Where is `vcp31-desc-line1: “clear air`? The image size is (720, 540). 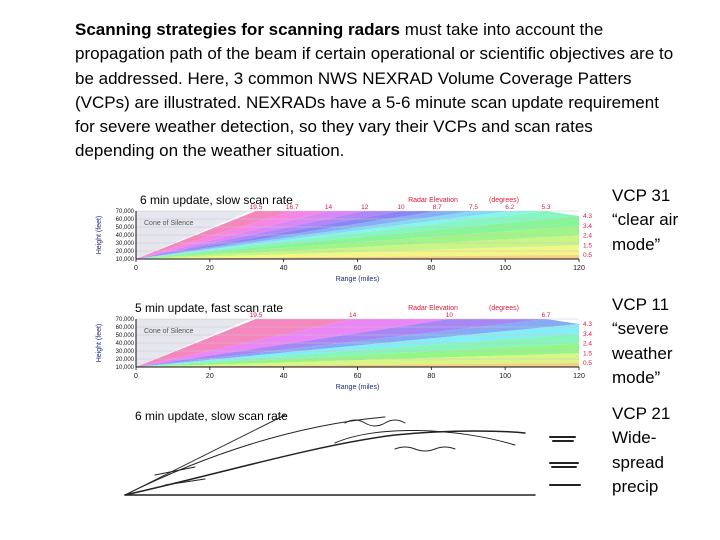 vcp31-desc-line1: “clear air is located at coordinates (645, 220).